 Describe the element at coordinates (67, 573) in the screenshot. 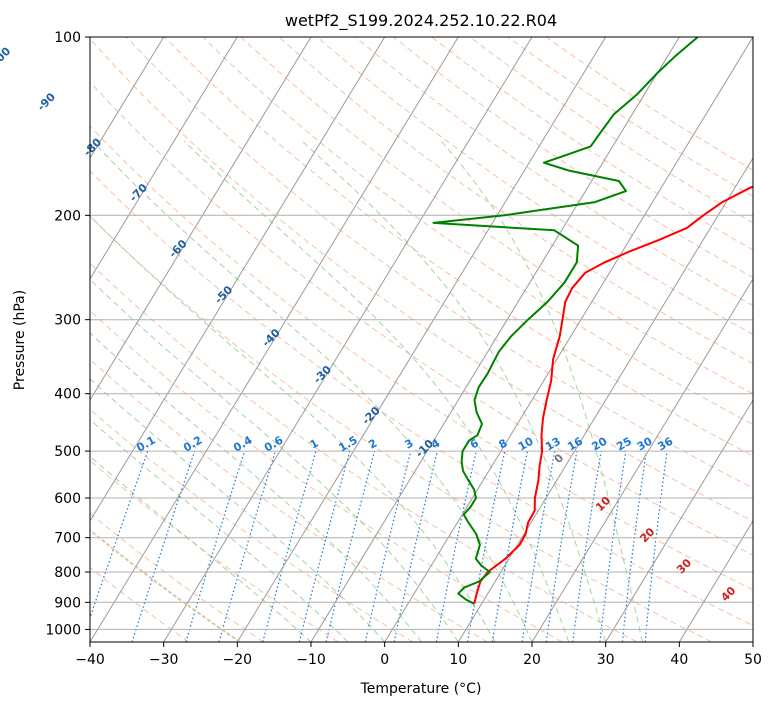

I see `y-tick-label: 800` at that location.